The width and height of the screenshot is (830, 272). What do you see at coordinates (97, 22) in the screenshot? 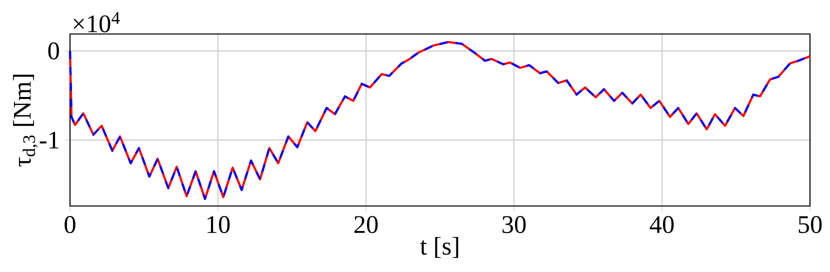
I see `text: ×10$^{4}$` at bounding box center [97, 22].